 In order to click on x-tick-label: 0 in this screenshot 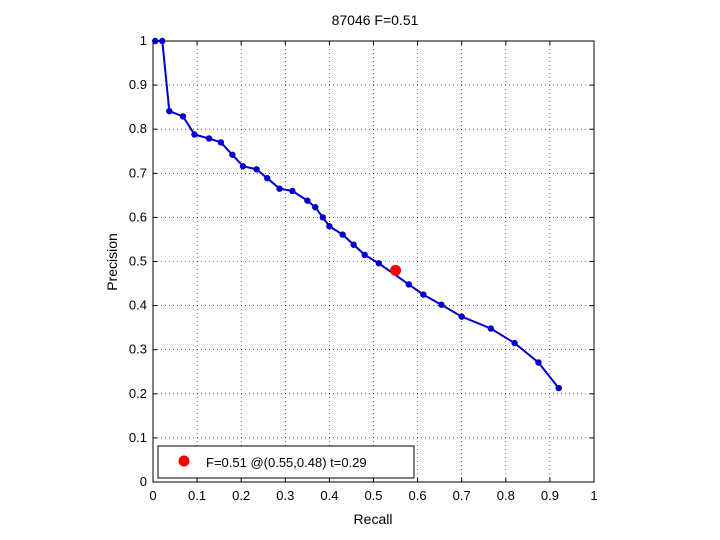, I will do `click(152, 495)`.